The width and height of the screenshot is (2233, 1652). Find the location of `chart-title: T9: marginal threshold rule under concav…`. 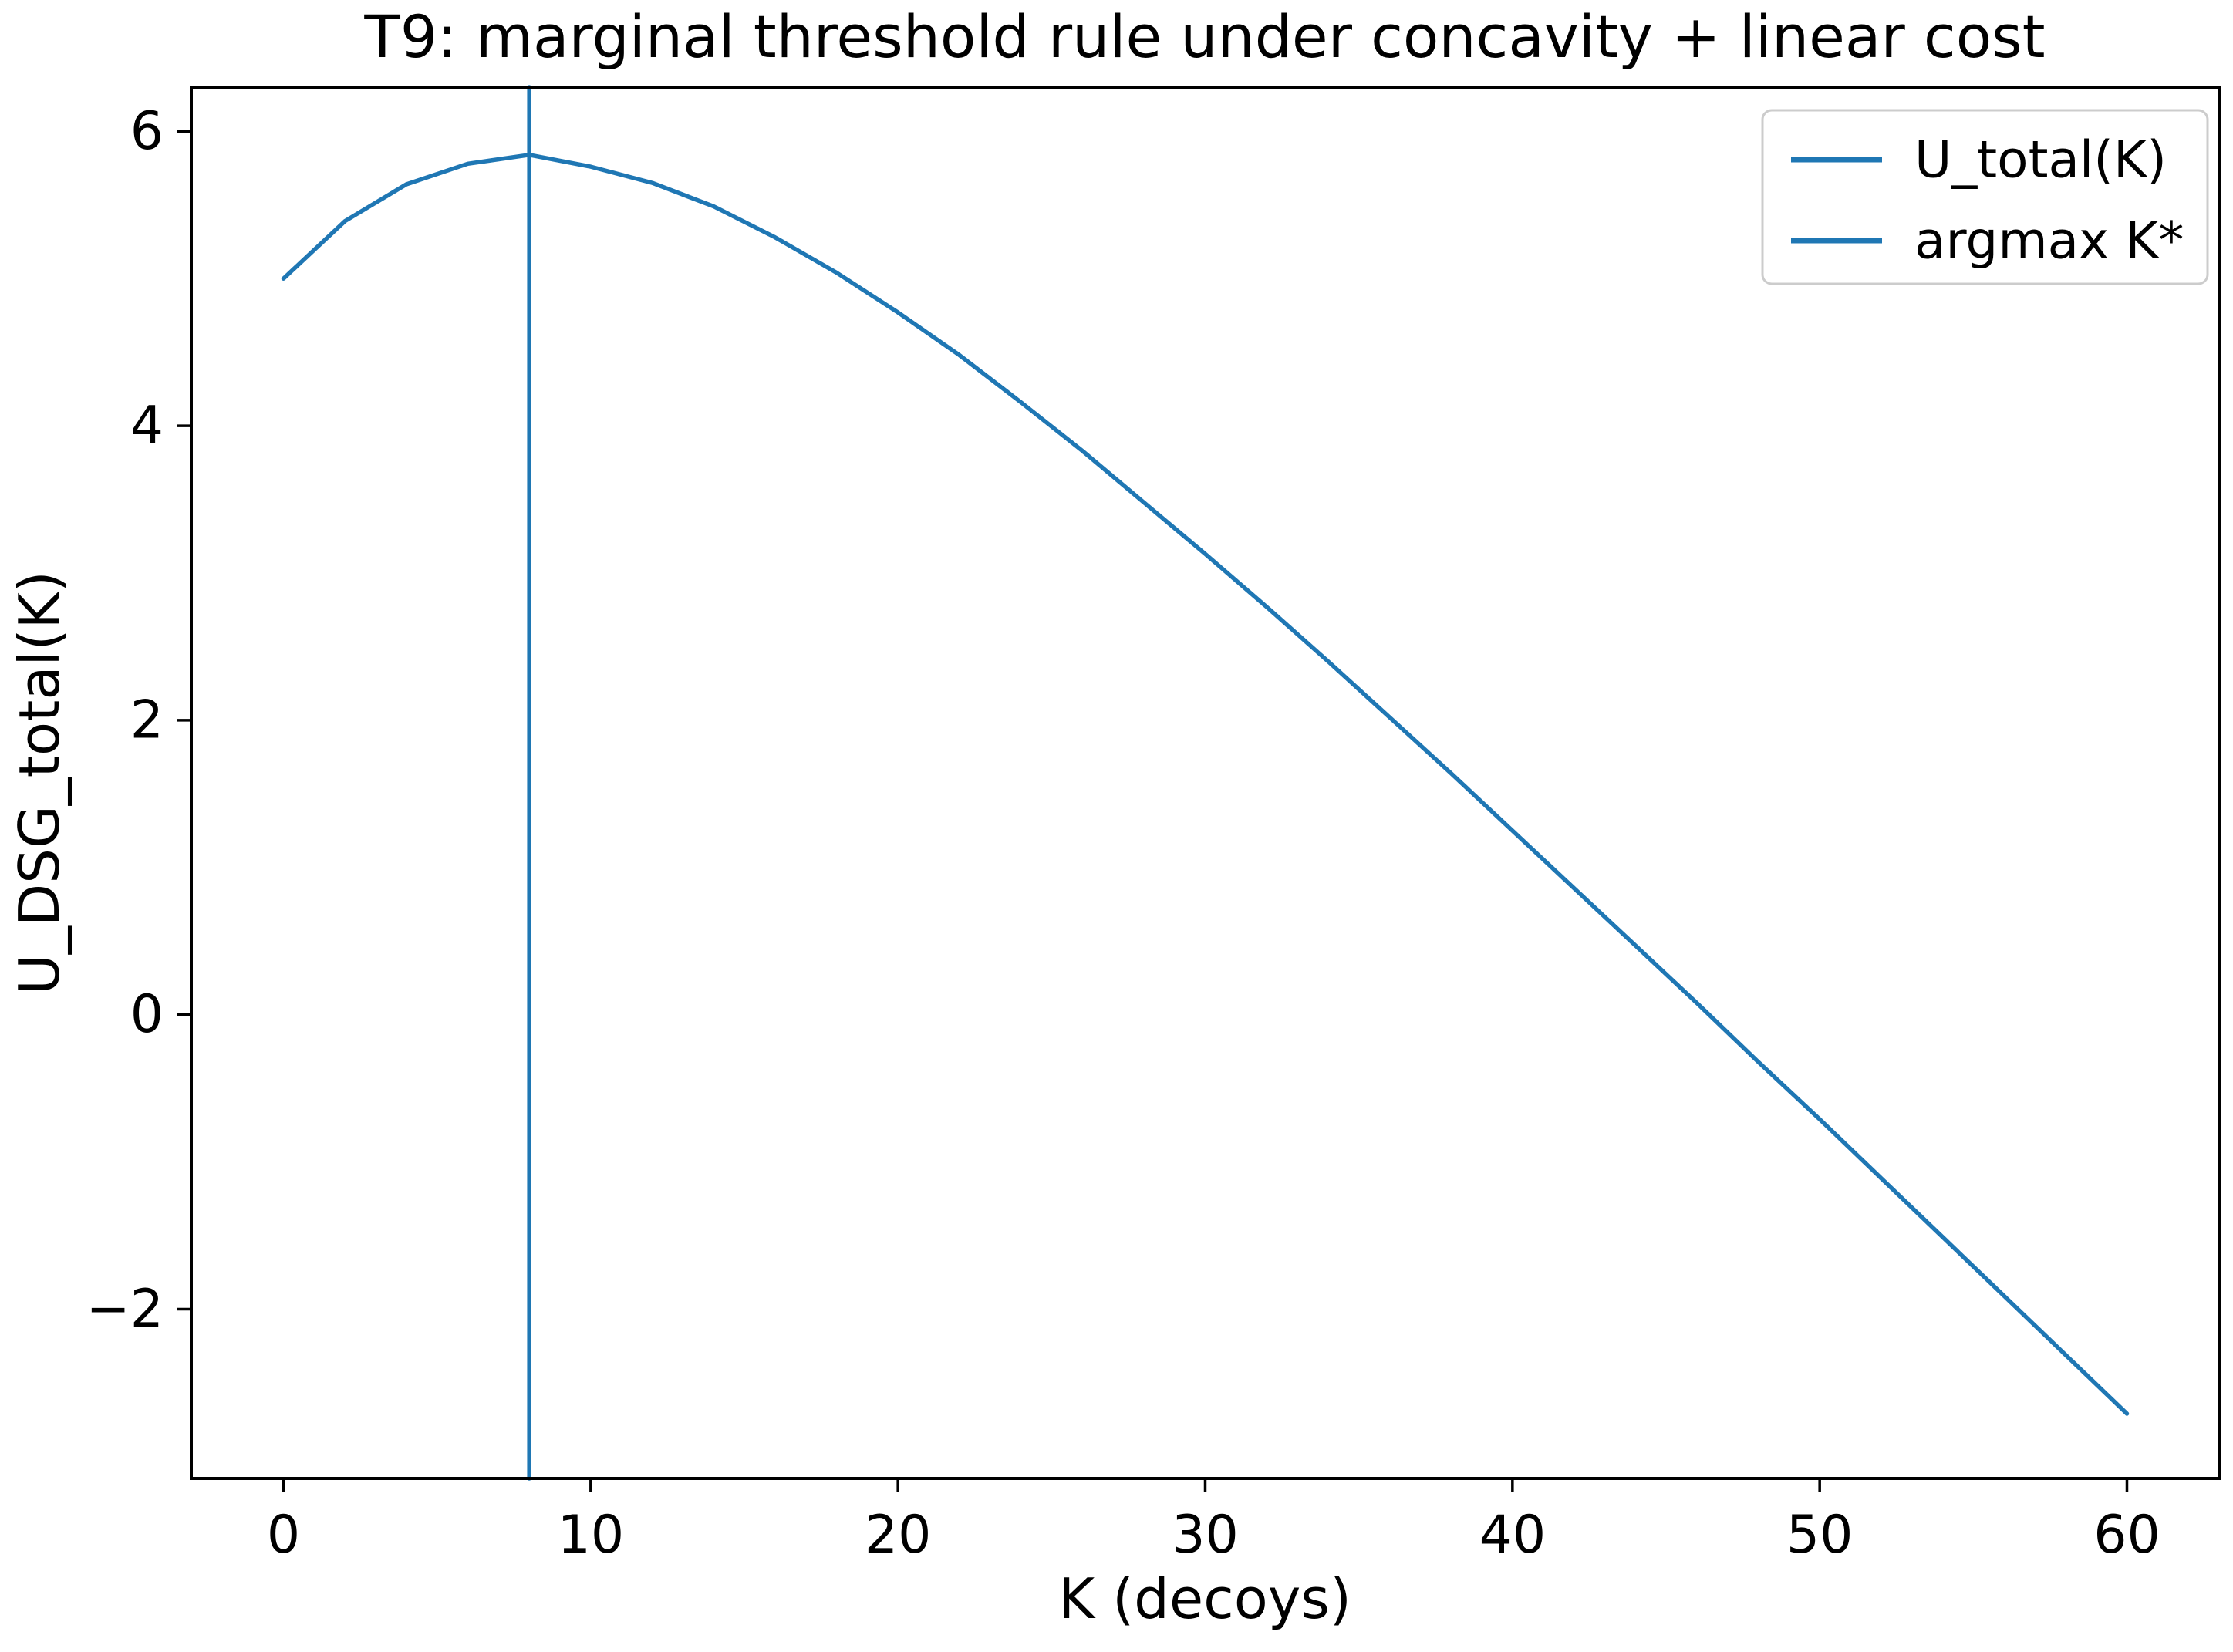

chart-title: T9: marginal threshold rule under concav… is located at coordinates (1204, 36).